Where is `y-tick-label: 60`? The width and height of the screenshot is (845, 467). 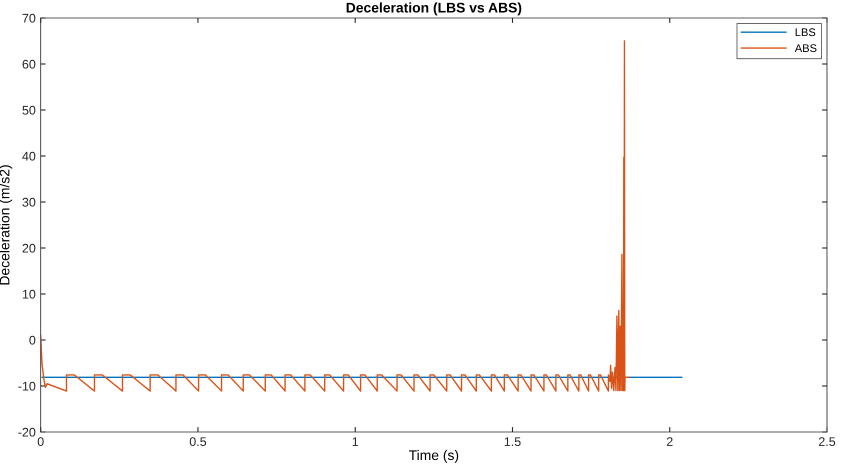
y-tick-label: 60 is located at coordinates (29, 64).